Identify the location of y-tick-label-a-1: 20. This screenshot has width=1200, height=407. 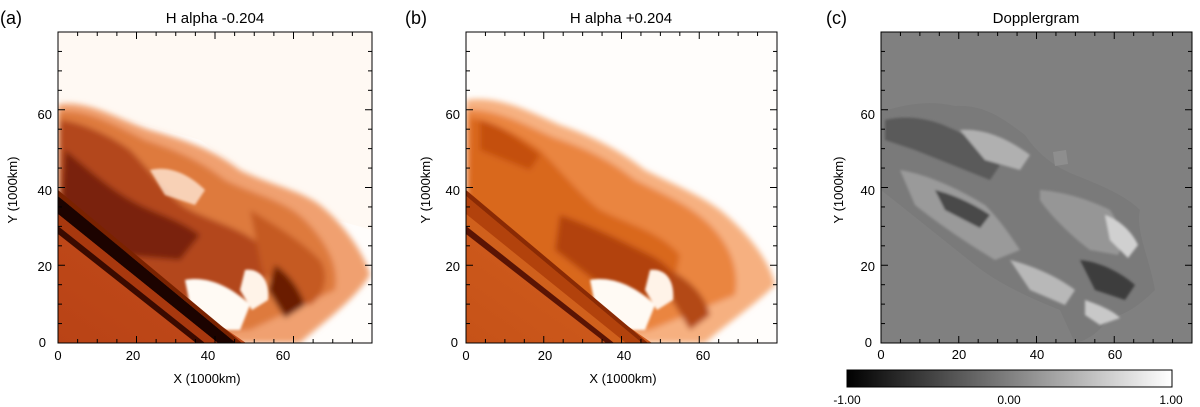
(45, 266).